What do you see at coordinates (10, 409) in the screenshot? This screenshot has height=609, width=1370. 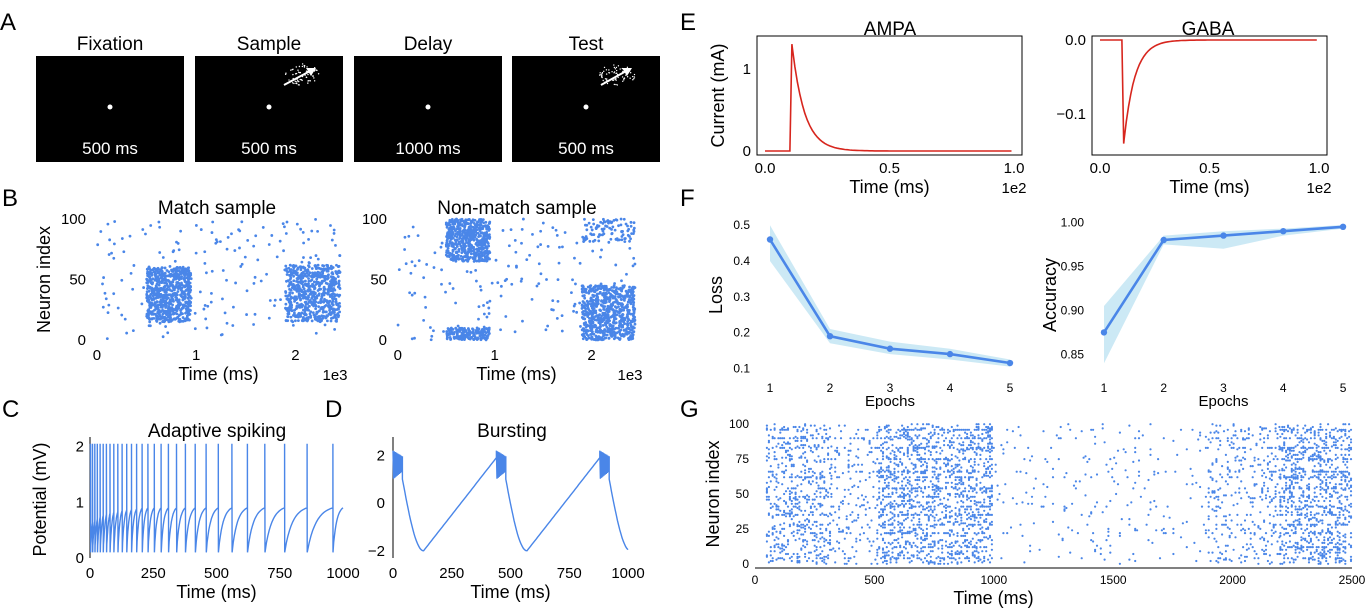 I see `panel-letter-c: C` at bounding box center [10, 409].